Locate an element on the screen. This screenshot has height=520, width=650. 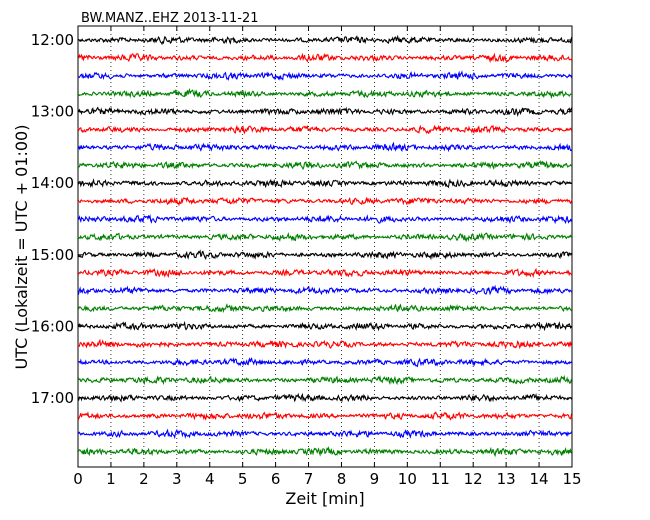
x-tick-label: 2 is located at coordinates (144, 479).